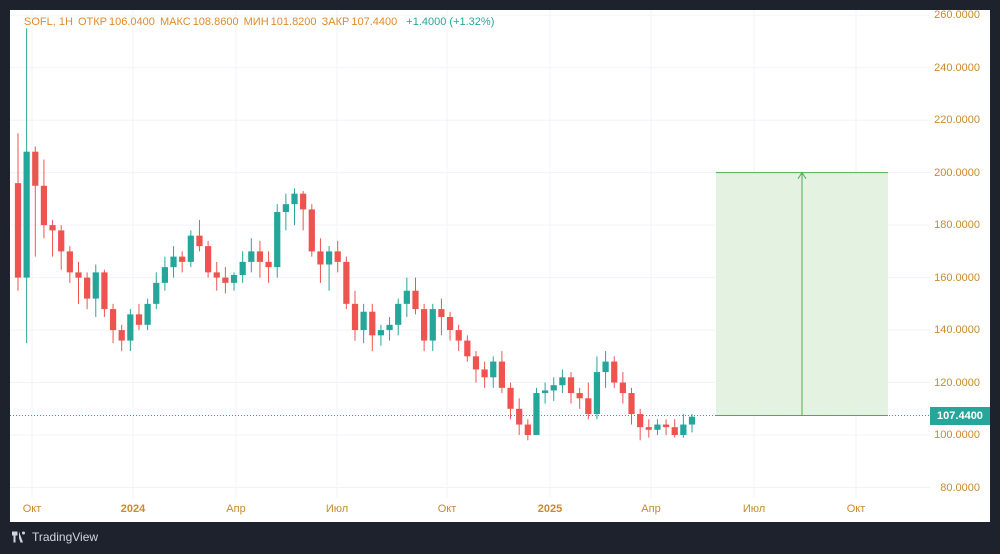 The height and width of the screenshot is (554, 1000). I want to click on price-tick: 220.0000, so click(957, 120).